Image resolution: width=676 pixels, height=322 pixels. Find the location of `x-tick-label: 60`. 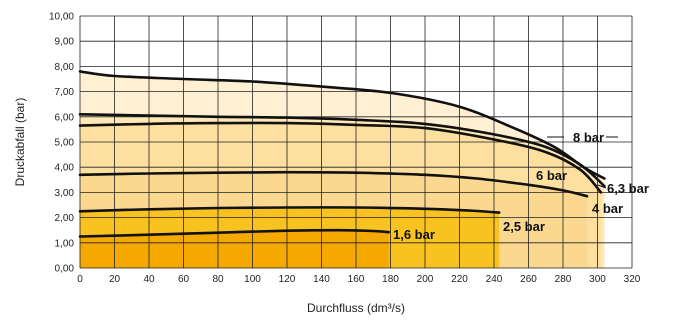

x-tick-label: 60 is located at coordinates (184, 279).